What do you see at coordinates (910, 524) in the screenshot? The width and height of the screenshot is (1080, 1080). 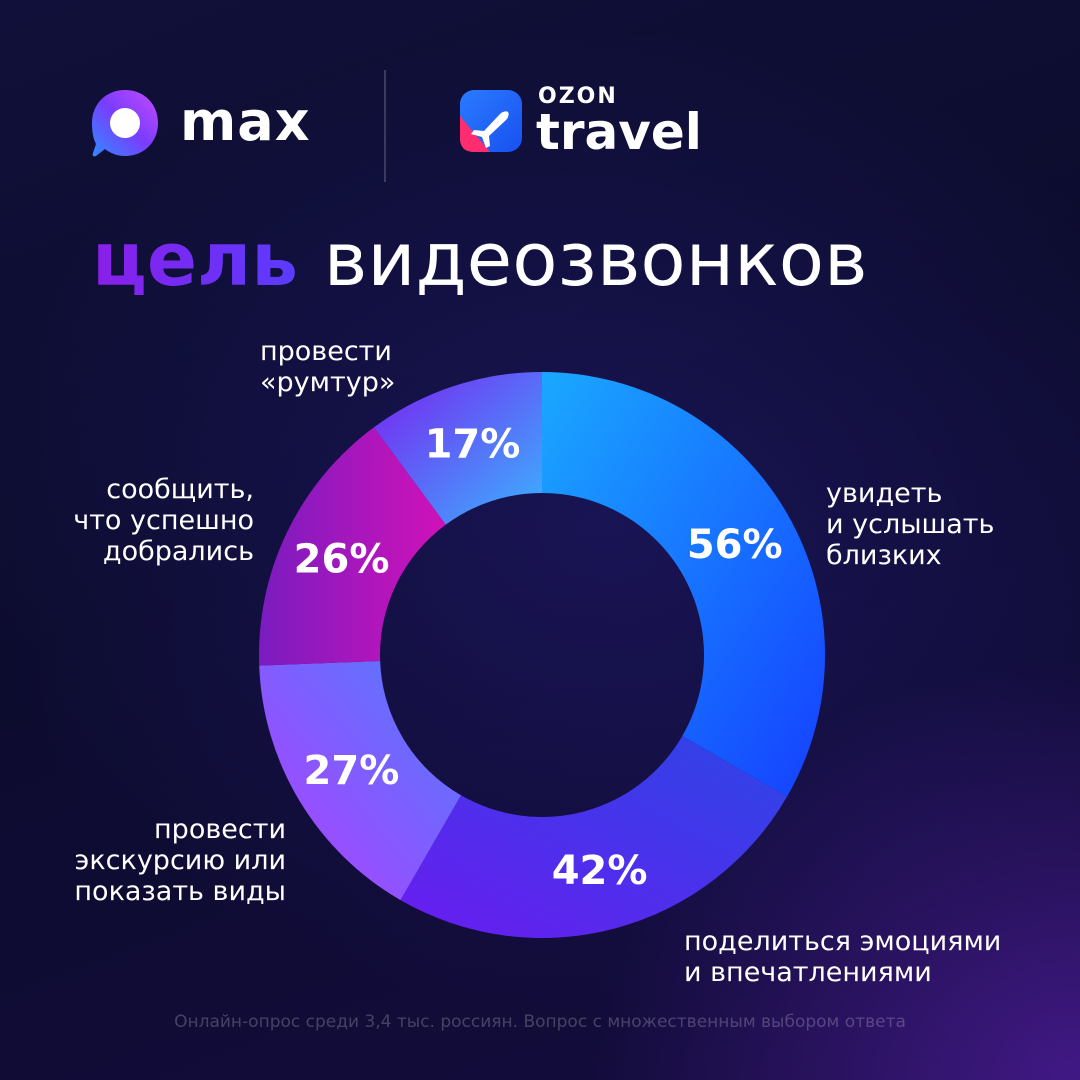 I see `category-label-1: увидеть и услышать близких` at bounding box center [910, 524].